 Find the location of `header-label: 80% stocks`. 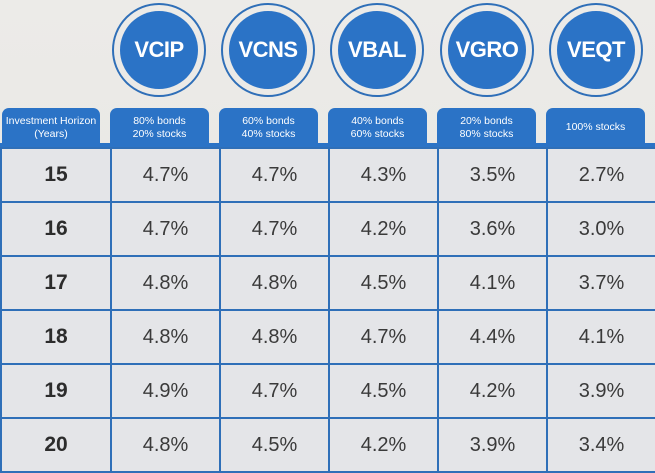

header-label: 80% stocks is located at coordinates (486, 133).